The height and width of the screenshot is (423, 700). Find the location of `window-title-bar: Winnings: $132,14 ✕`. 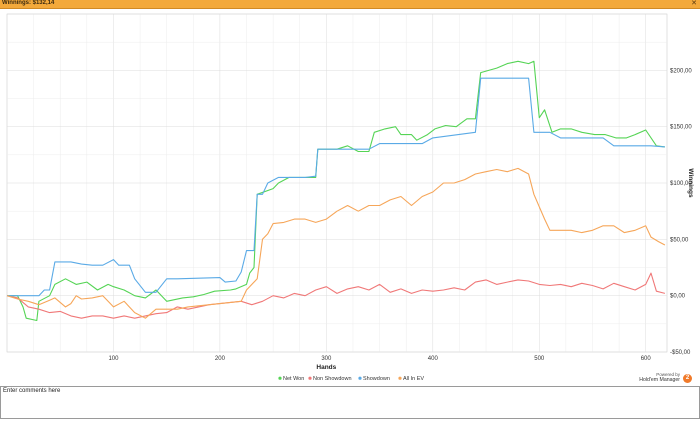

window-title-bar: Winnings: $132,14 ✕ is located at coordinates (350, 4).